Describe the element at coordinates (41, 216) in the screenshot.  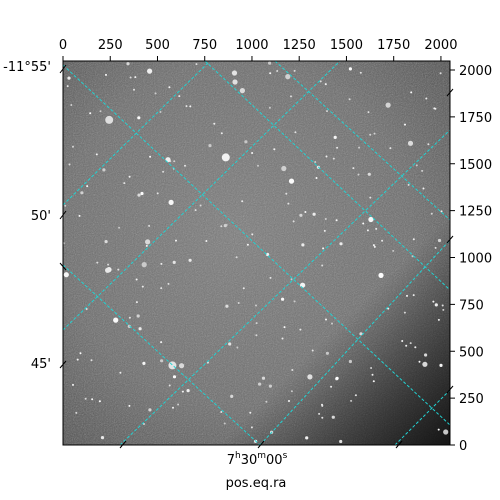
I see `dec-label-50: 50'` at that location.